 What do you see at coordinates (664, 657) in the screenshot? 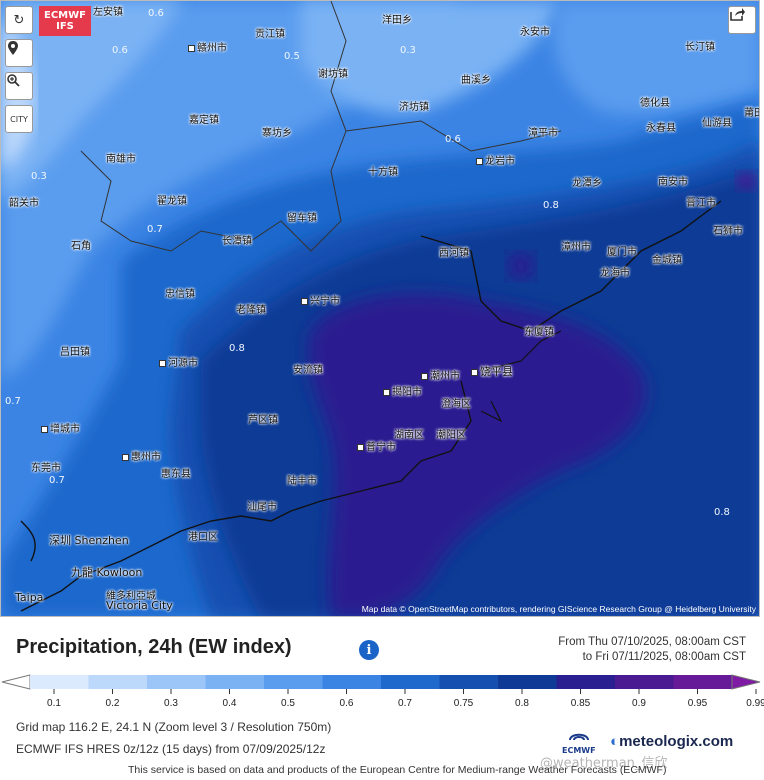
I see `valid-to: to Fri 07/11/2025, 08:00am CST` at bounding box center [664, 657].